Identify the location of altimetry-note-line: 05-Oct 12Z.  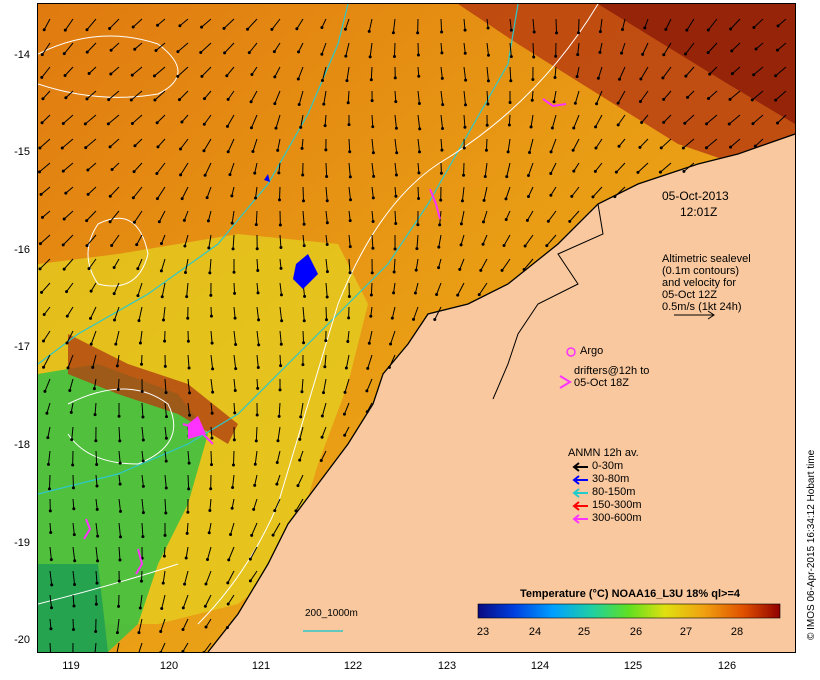
(690, 295).